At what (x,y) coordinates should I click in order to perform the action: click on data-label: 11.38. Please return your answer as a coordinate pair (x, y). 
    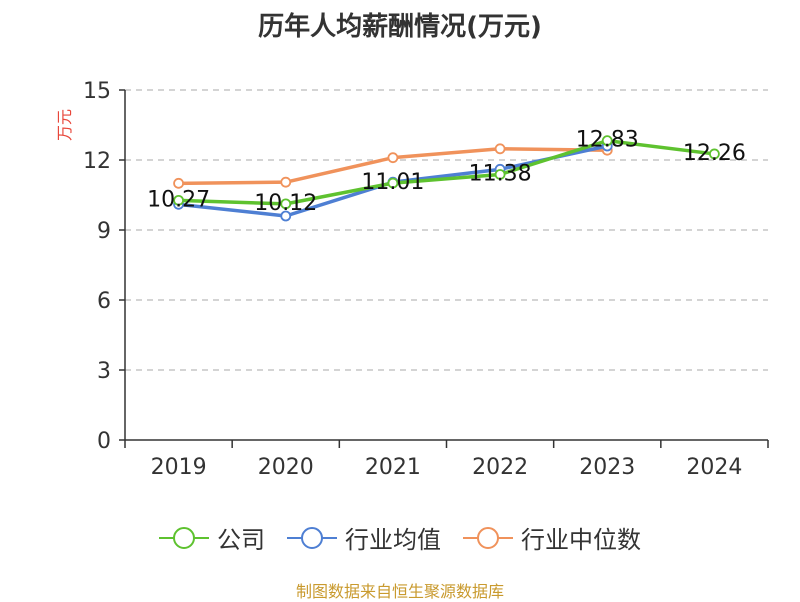
    Looking at the image, I should click on (500, 173).